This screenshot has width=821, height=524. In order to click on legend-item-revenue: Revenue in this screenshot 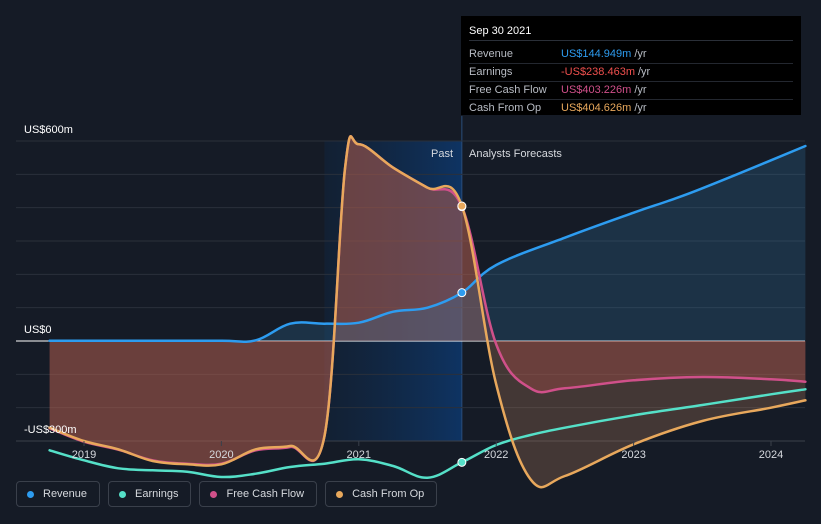, I will do `click(58, 494)`.